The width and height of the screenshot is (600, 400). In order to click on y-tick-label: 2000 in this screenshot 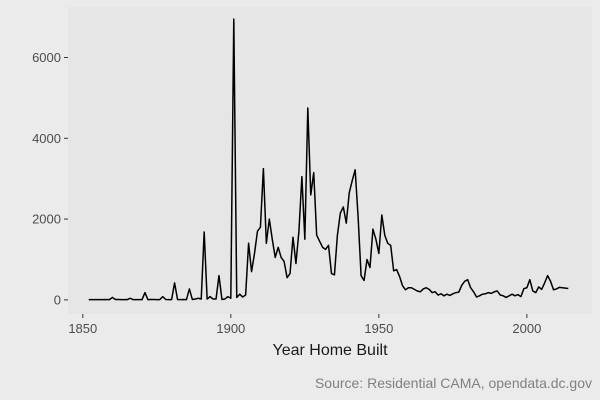, I will do `click(46, 219)`.